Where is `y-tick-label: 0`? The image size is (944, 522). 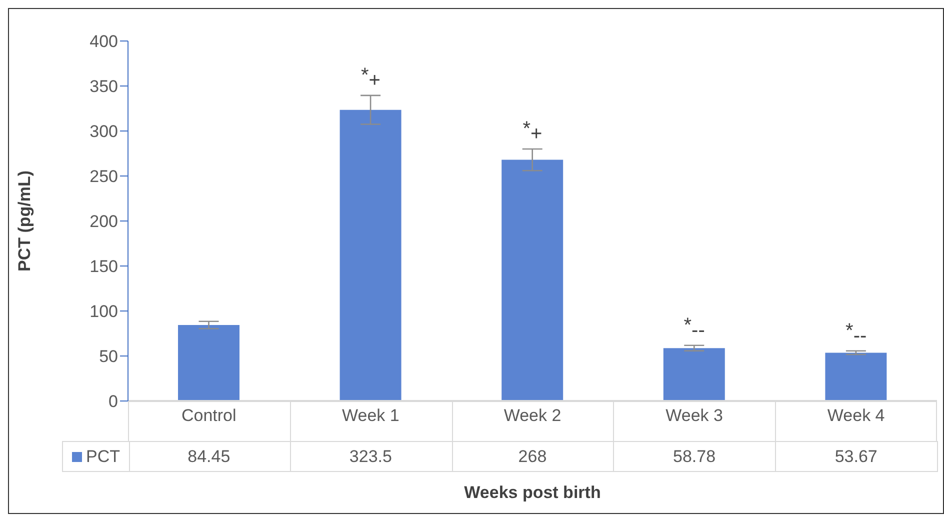 y-tick-label: 0 is located at coordinates (113, 402).